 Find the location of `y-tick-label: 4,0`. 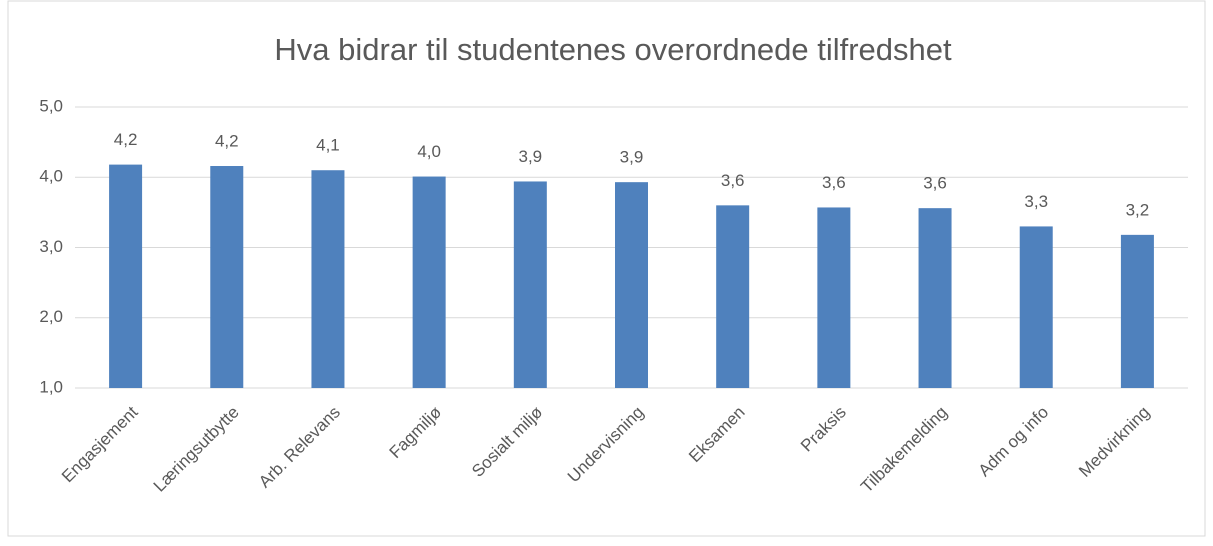

y-tick-label: 4,0 is located at coordinates (51, 176).